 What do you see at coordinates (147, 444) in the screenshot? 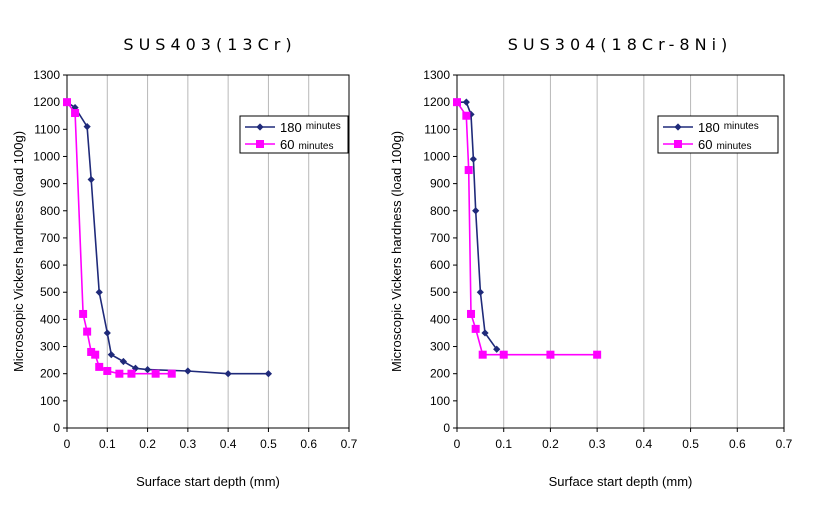
I see `x-tick-label: 0.2` at bounding box center [147, 444].